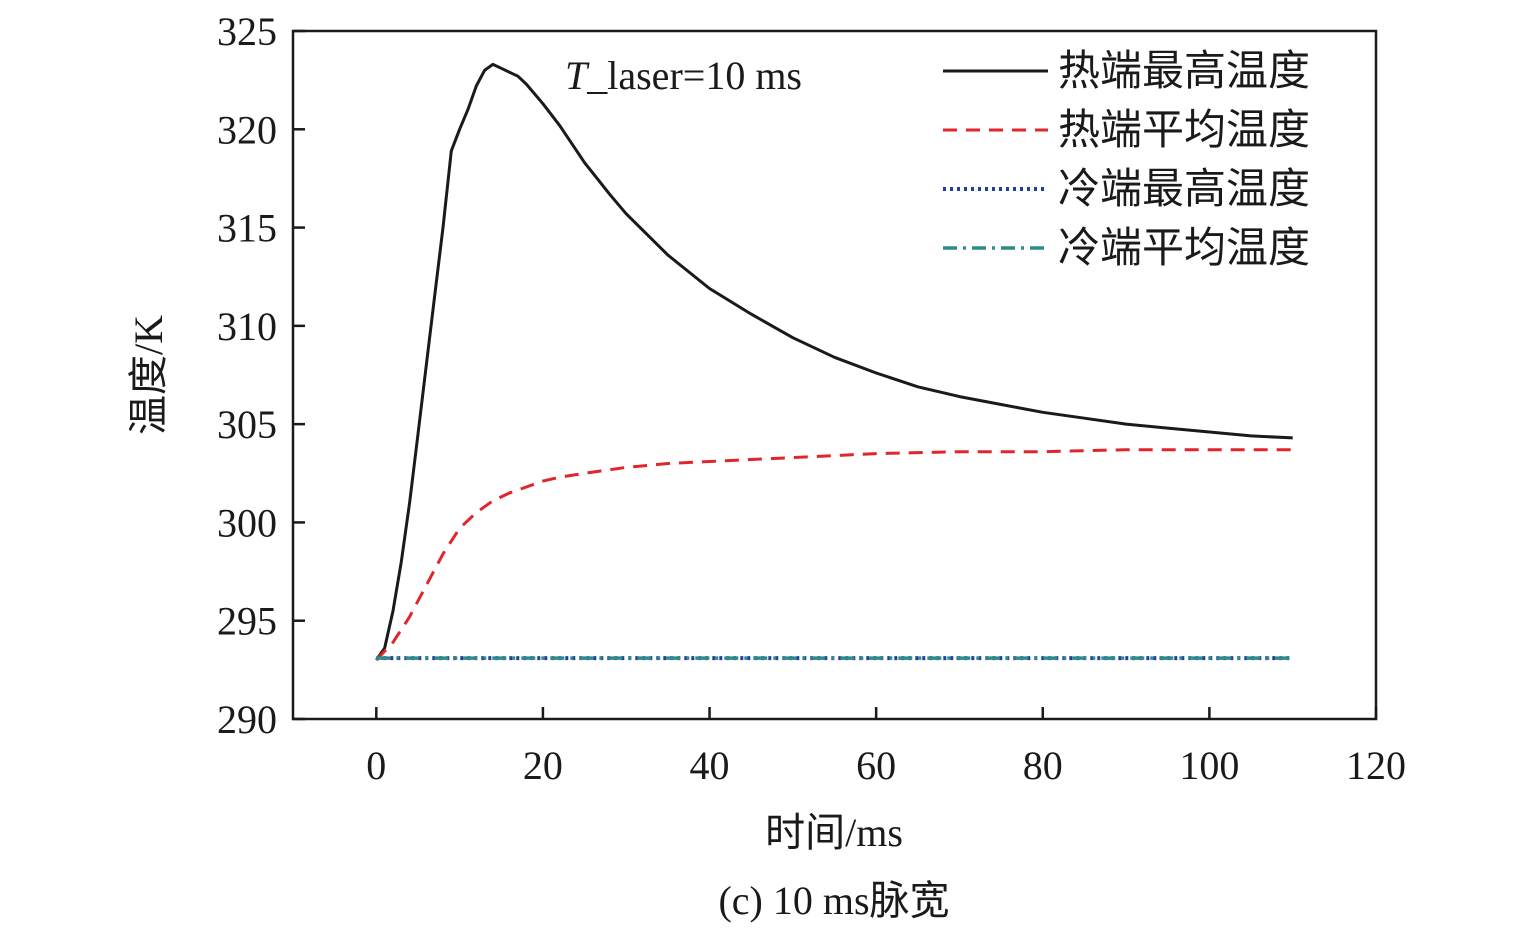 This screenshot has width=1535, height=939. What do you see at coordinates (148, 375) in the screenshot?
I see `y-axis-label: 温度/K` at bounding box center [148, 375].